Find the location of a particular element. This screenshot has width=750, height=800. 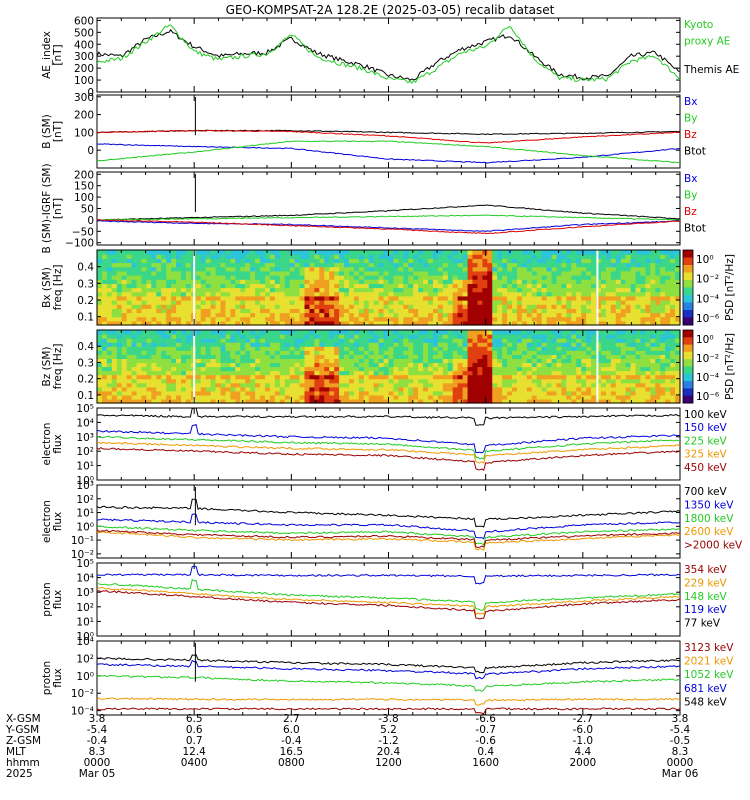

y-tick-label: 100 is located at coordinates (84, 133).